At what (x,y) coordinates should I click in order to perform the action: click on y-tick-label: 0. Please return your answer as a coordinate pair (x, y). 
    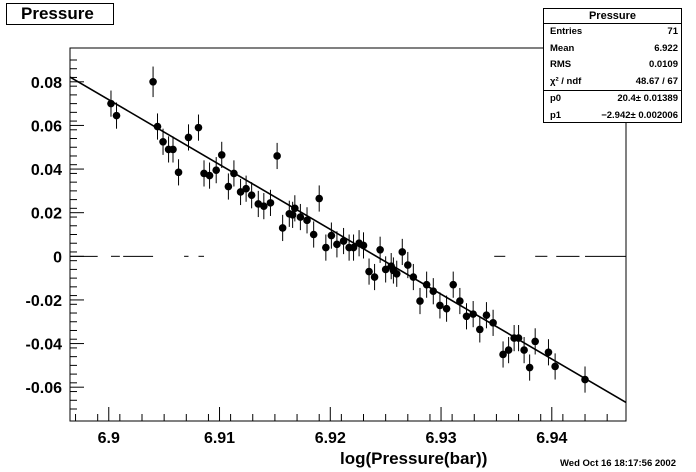
    Looking at the image, I should click on (57, 257).